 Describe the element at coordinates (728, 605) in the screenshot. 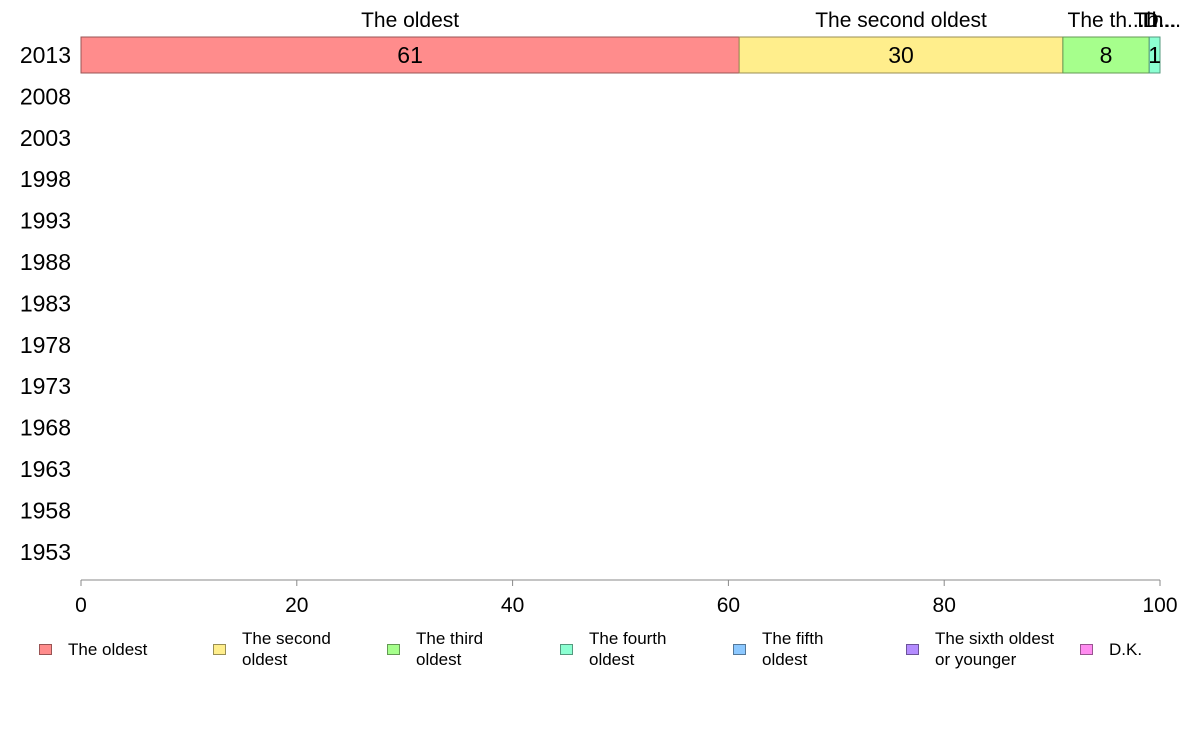

I see `x-tick-label: 60` at that location.